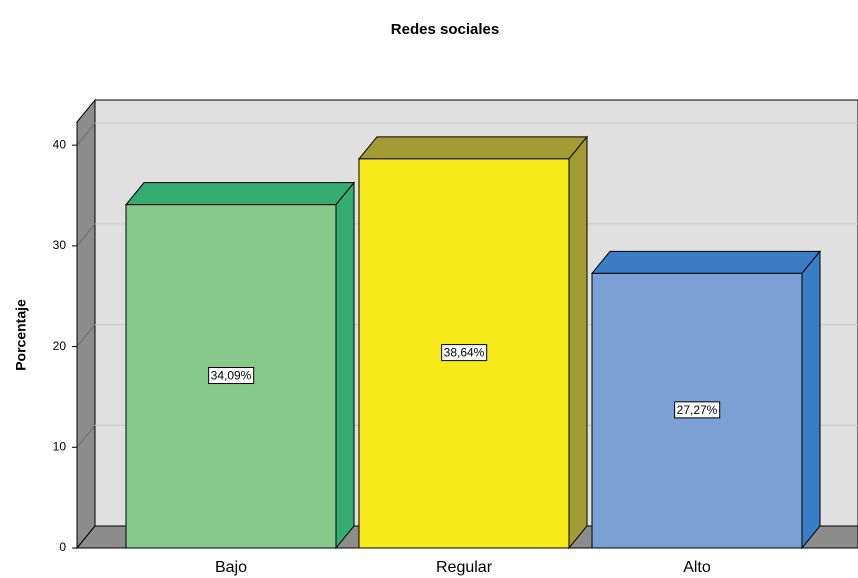  What do you see at coordinates (60, 346) in the screenshot?
I see `y-tick-label: 20` at bounding box center [60, 346].